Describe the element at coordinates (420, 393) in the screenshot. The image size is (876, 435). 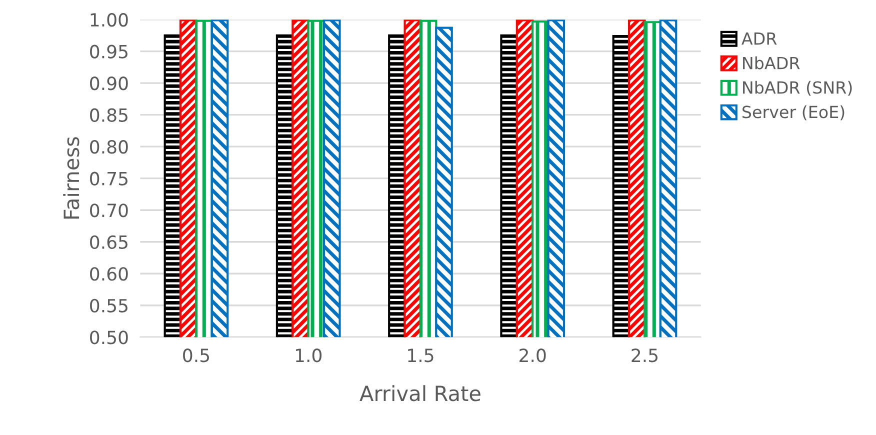
I see `x-axis-title: Arrival Rate` at that location.